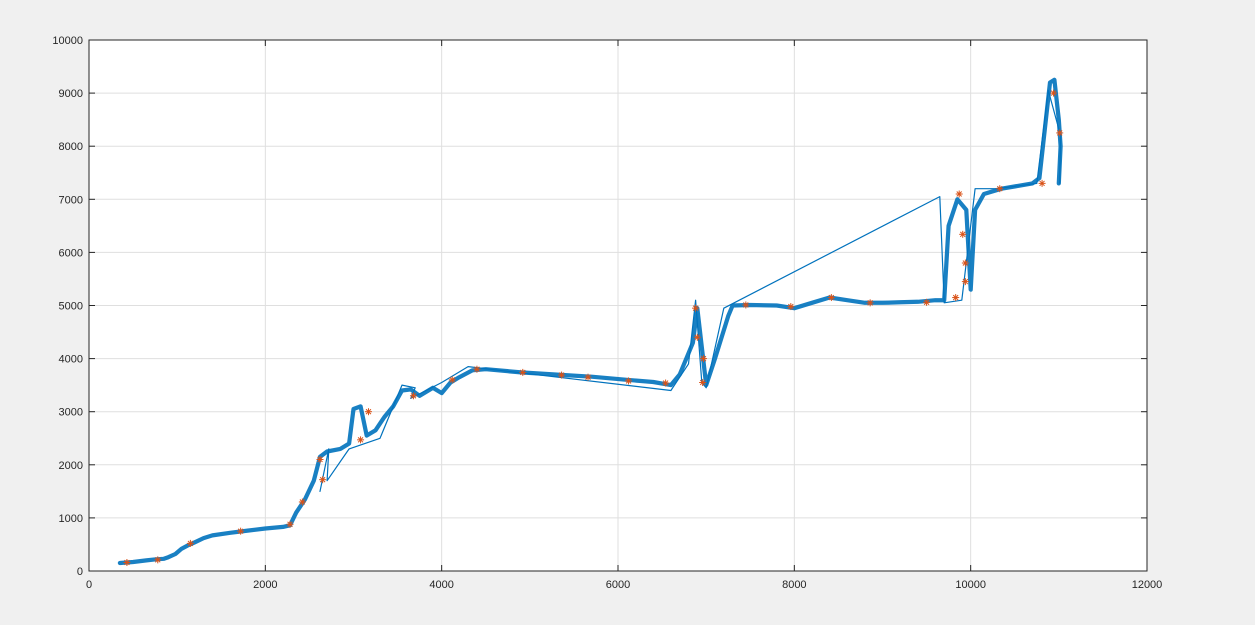 The image size is (1255, 625). What do you see at coordinates (441, 585) in the screenshot?
I see `x-tick-label: 4000` at bounding box center [441, 585].